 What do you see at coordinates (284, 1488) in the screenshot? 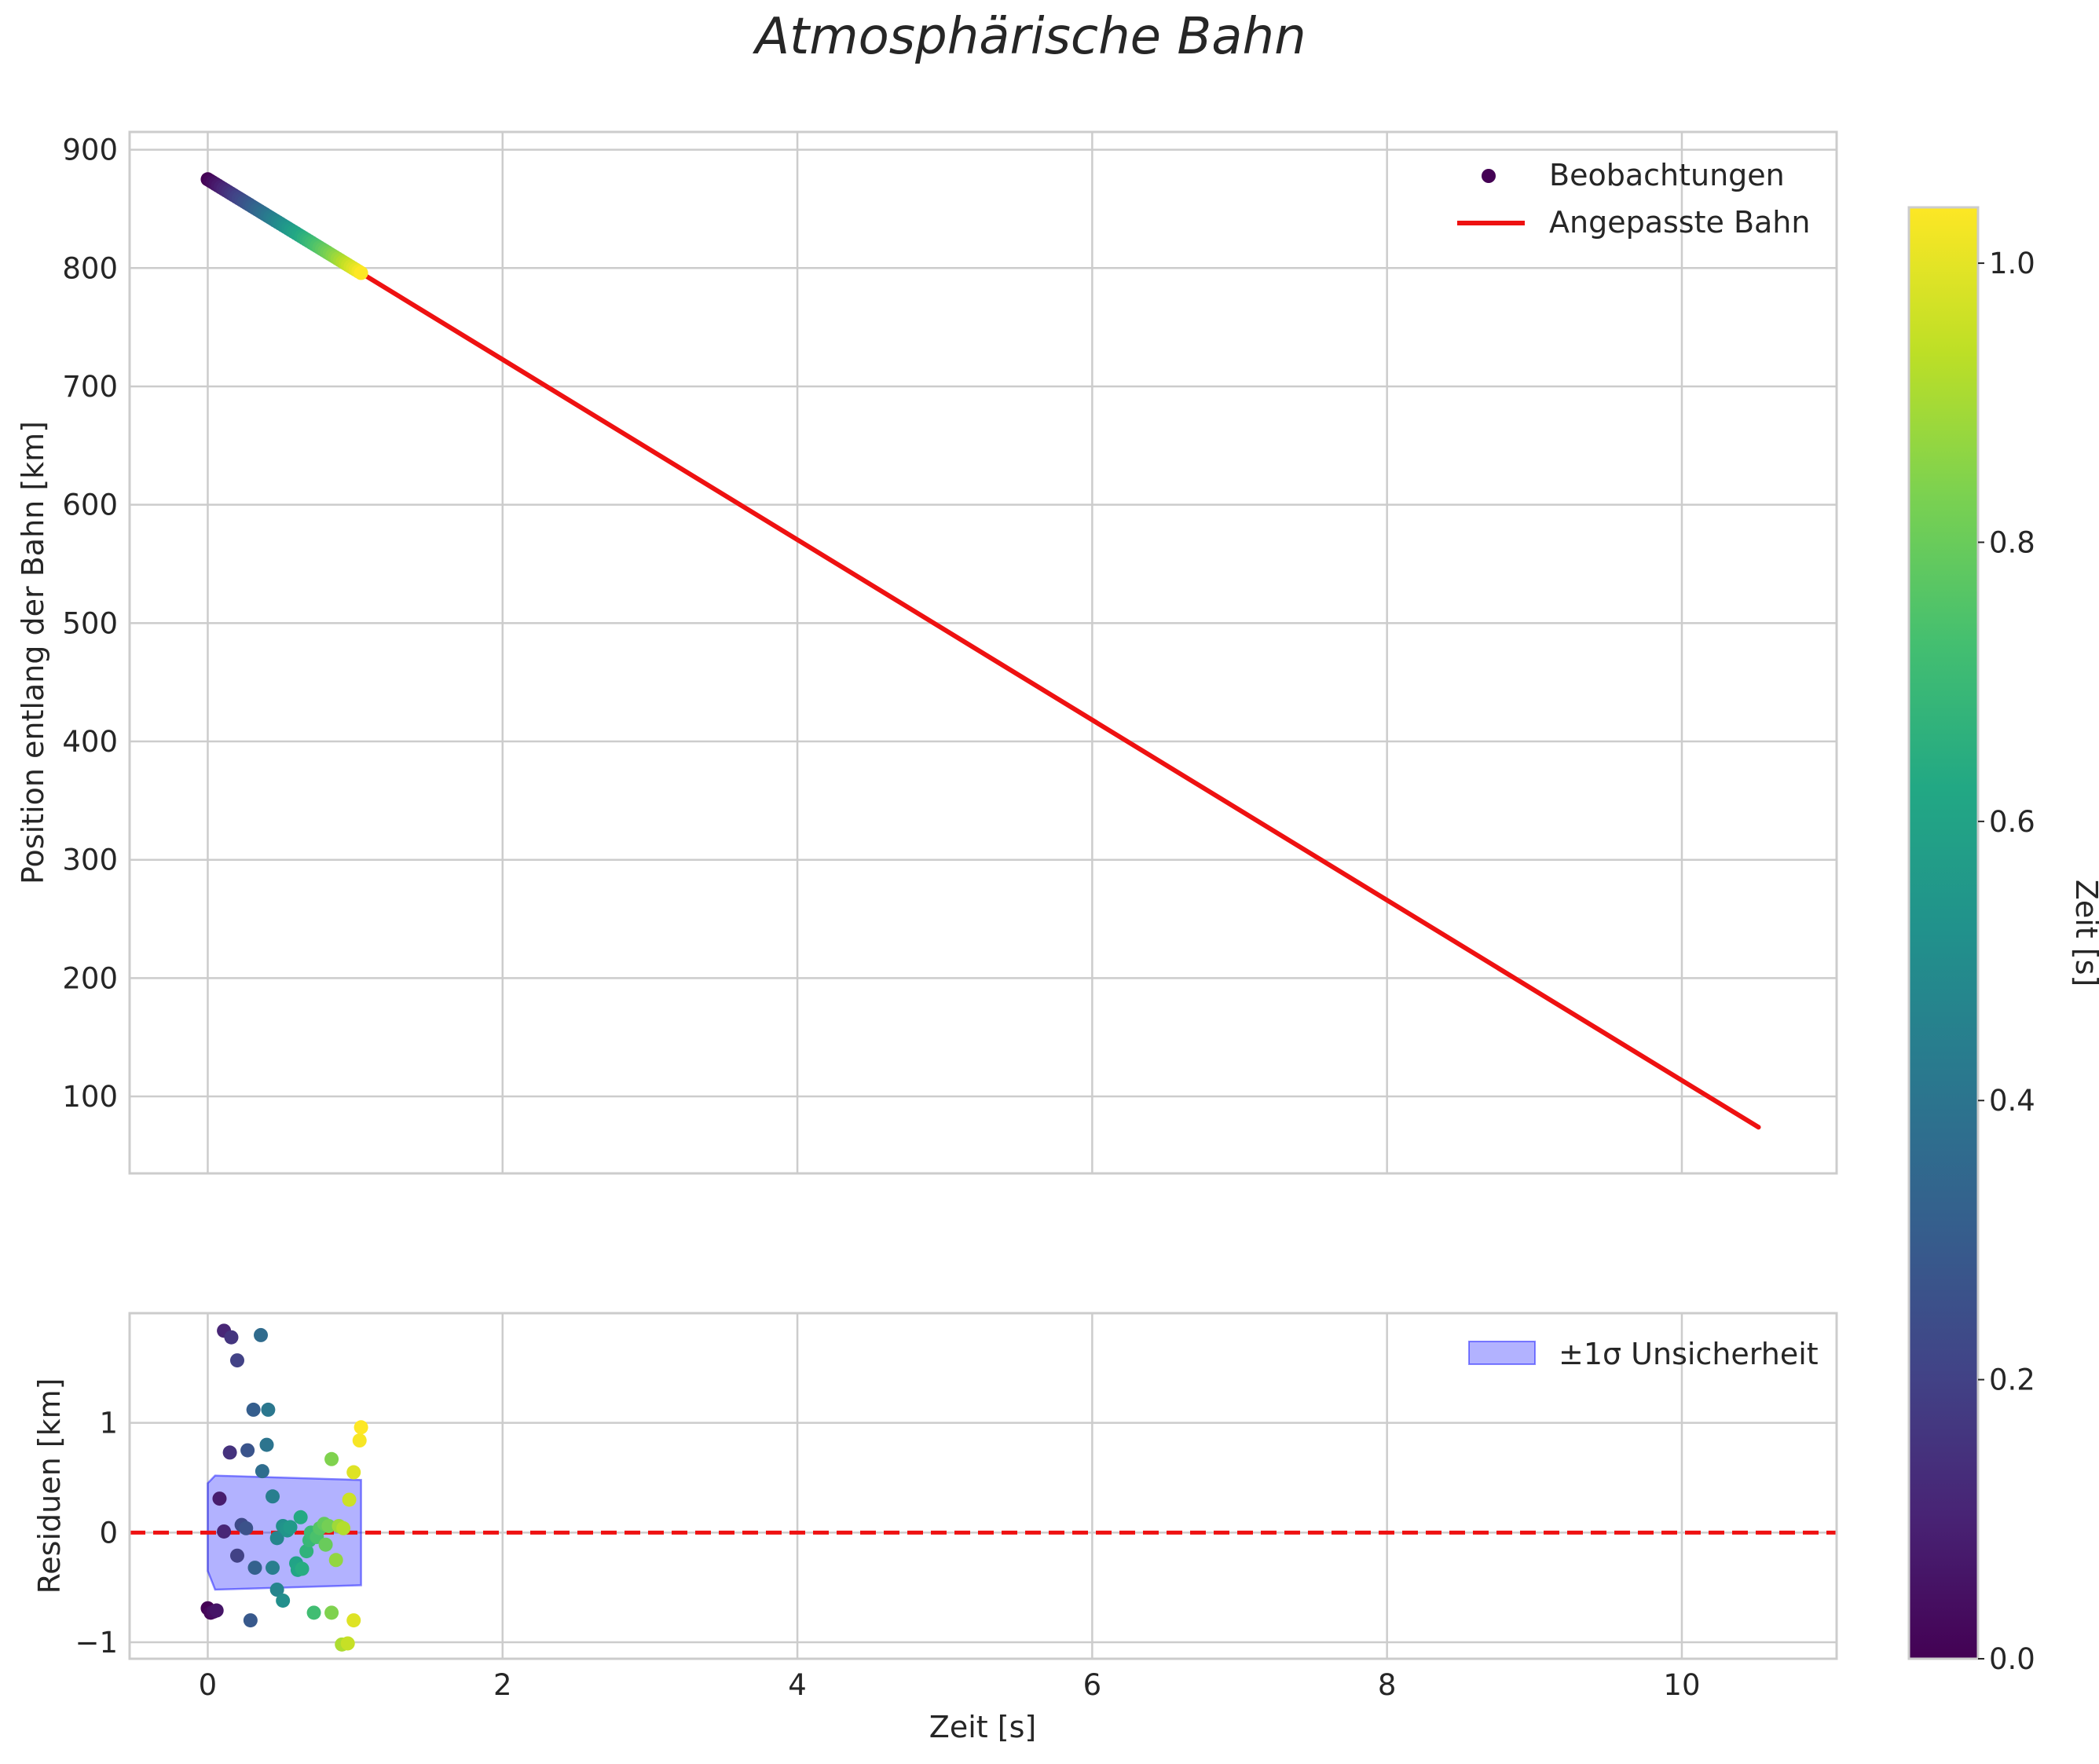
I see `residual-points` at bounding box center [284, 1488].